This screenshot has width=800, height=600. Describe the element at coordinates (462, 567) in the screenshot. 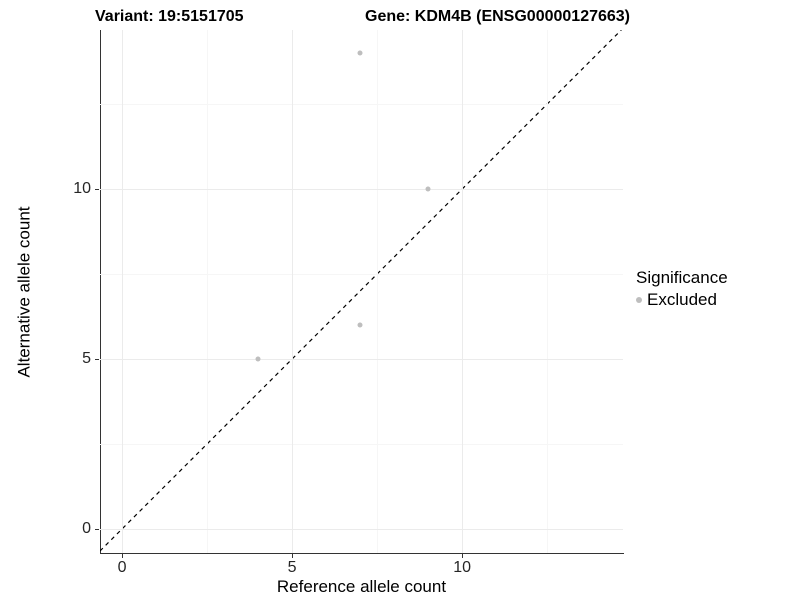

I see `x-tick-label: 10` at that location.